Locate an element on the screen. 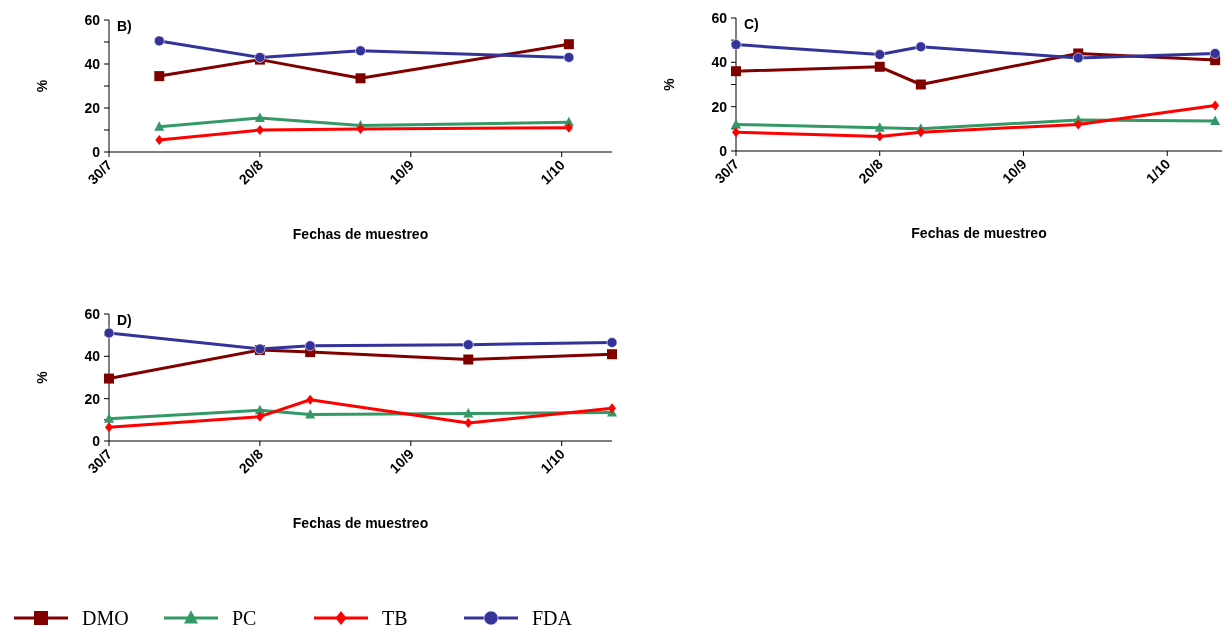 Image resolution: width=1229 pixels, height=632 pixels. chart-title: D) is located at coordinates (124, 320).